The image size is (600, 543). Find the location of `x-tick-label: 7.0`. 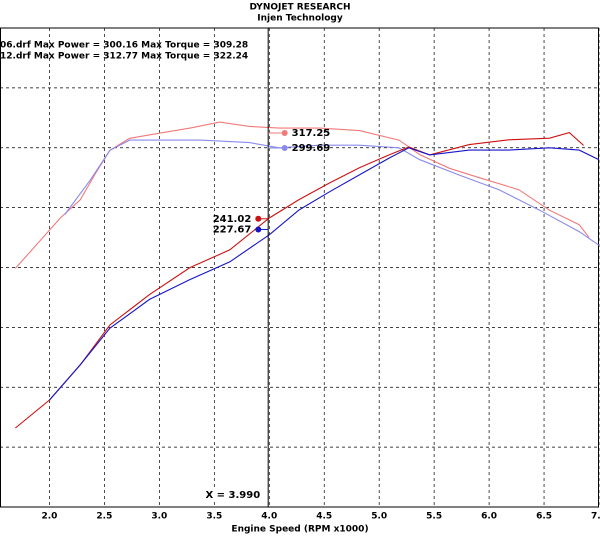

x-tick-label: 7.0 is located at coordinates (595, 517).